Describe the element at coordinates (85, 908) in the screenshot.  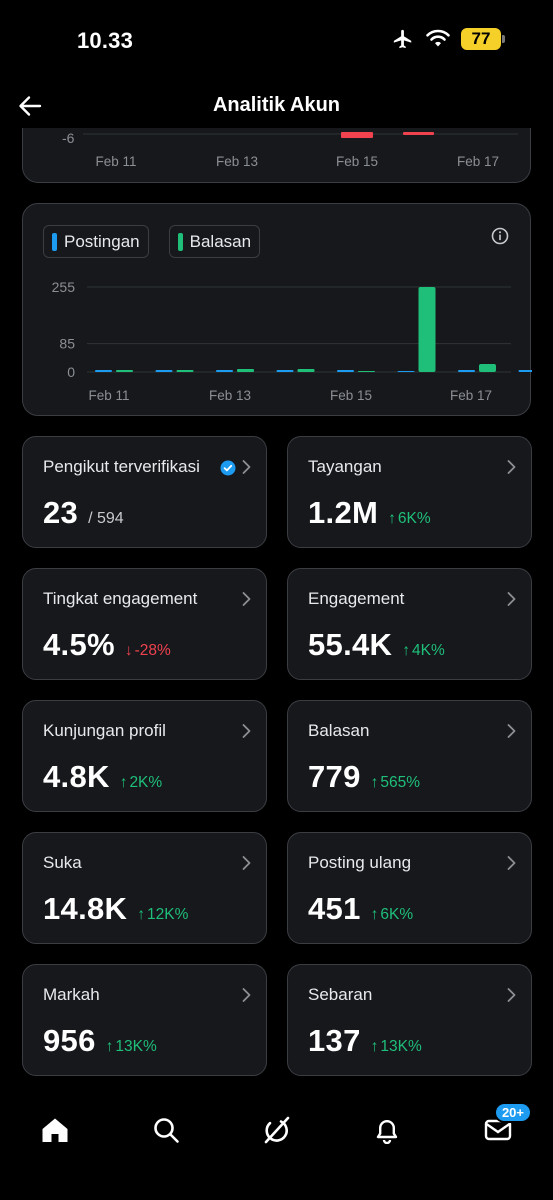
I see `stat-value: 14.8K` at that location.